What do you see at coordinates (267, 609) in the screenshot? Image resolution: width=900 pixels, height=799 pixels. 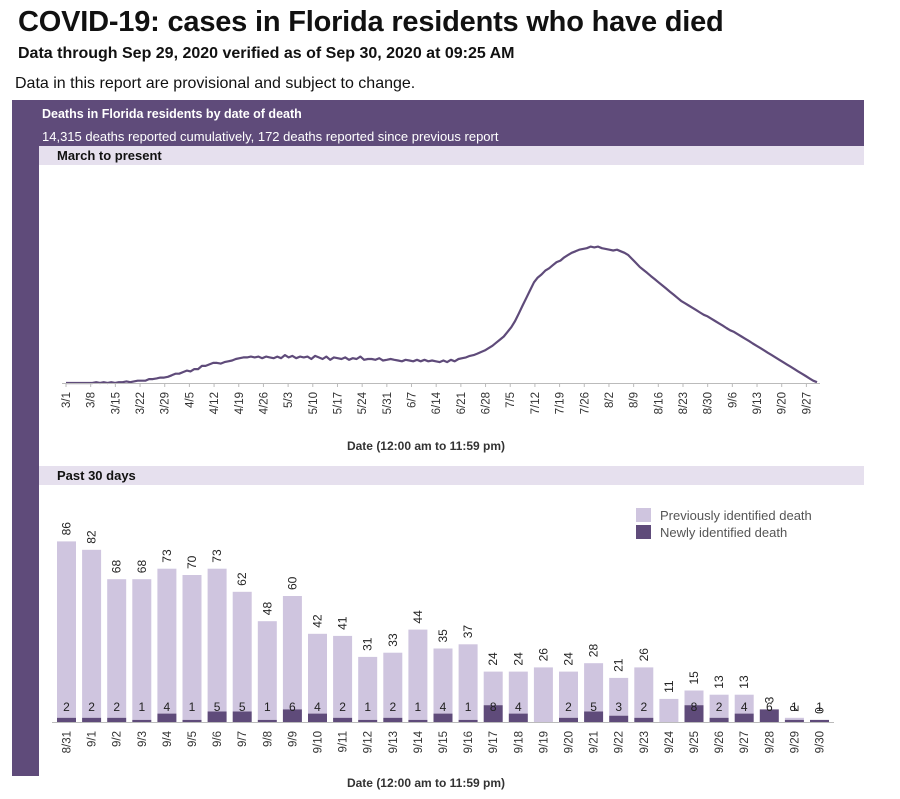 I see `bar-total-label: 48` at bounding box center [267, 609].